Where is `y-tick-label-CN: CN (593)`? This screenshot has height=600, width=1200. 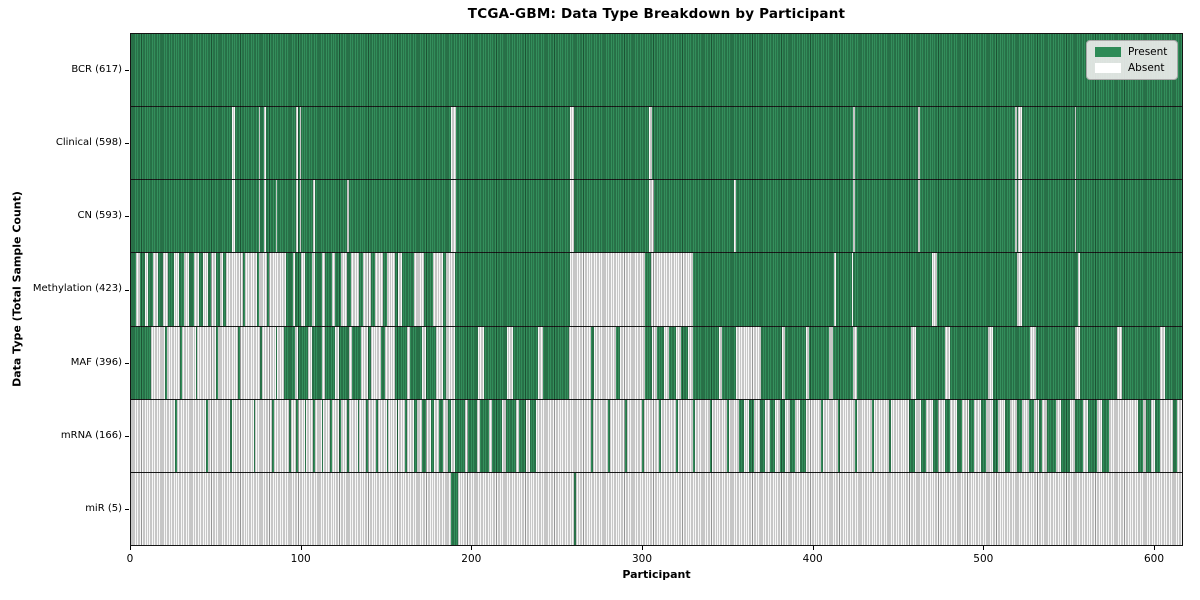
y-tick-label-CN: CN (593) is located at coordinates (99, 216).